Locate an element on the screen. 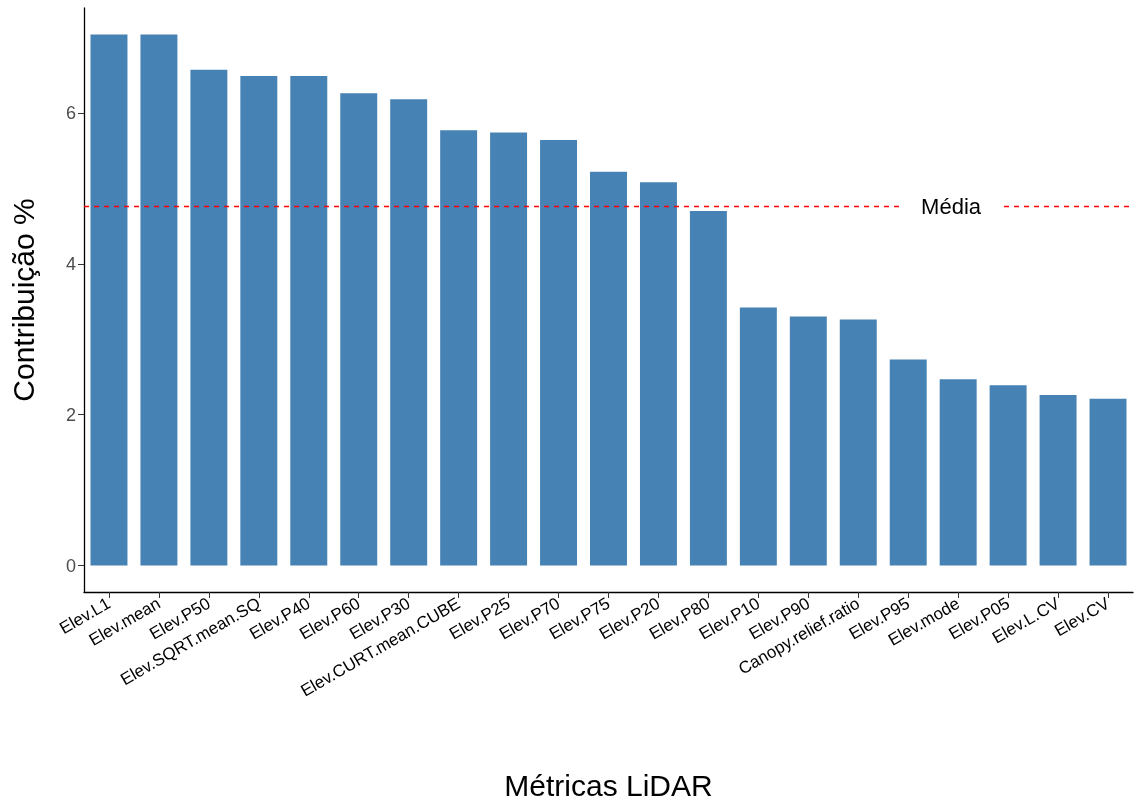  y-tick-label: 6 is located at coordinates (70, 112).